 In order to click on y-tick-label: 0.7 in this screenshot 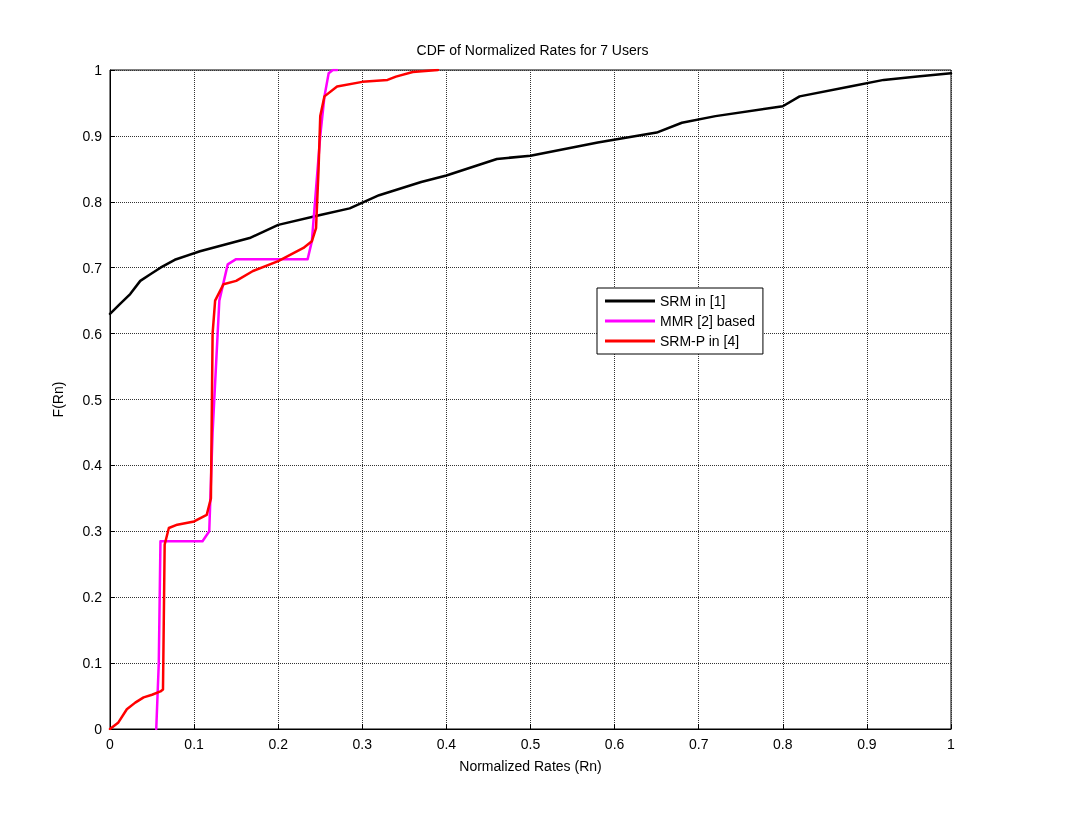, I will do `click(92, 267)`.